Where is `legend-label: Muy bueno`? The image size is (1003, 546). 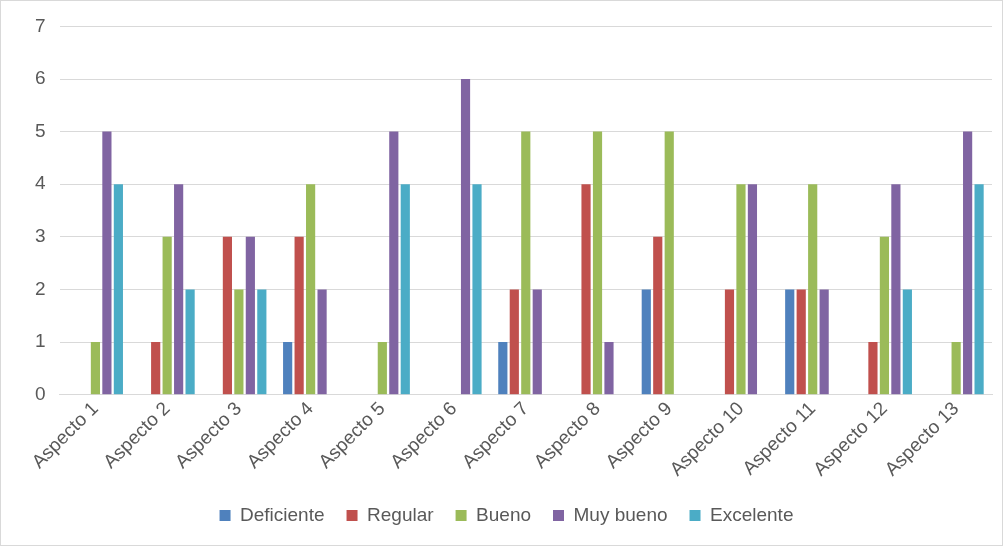
legend-label: Muy bueno is located at coordinates (620, 514).